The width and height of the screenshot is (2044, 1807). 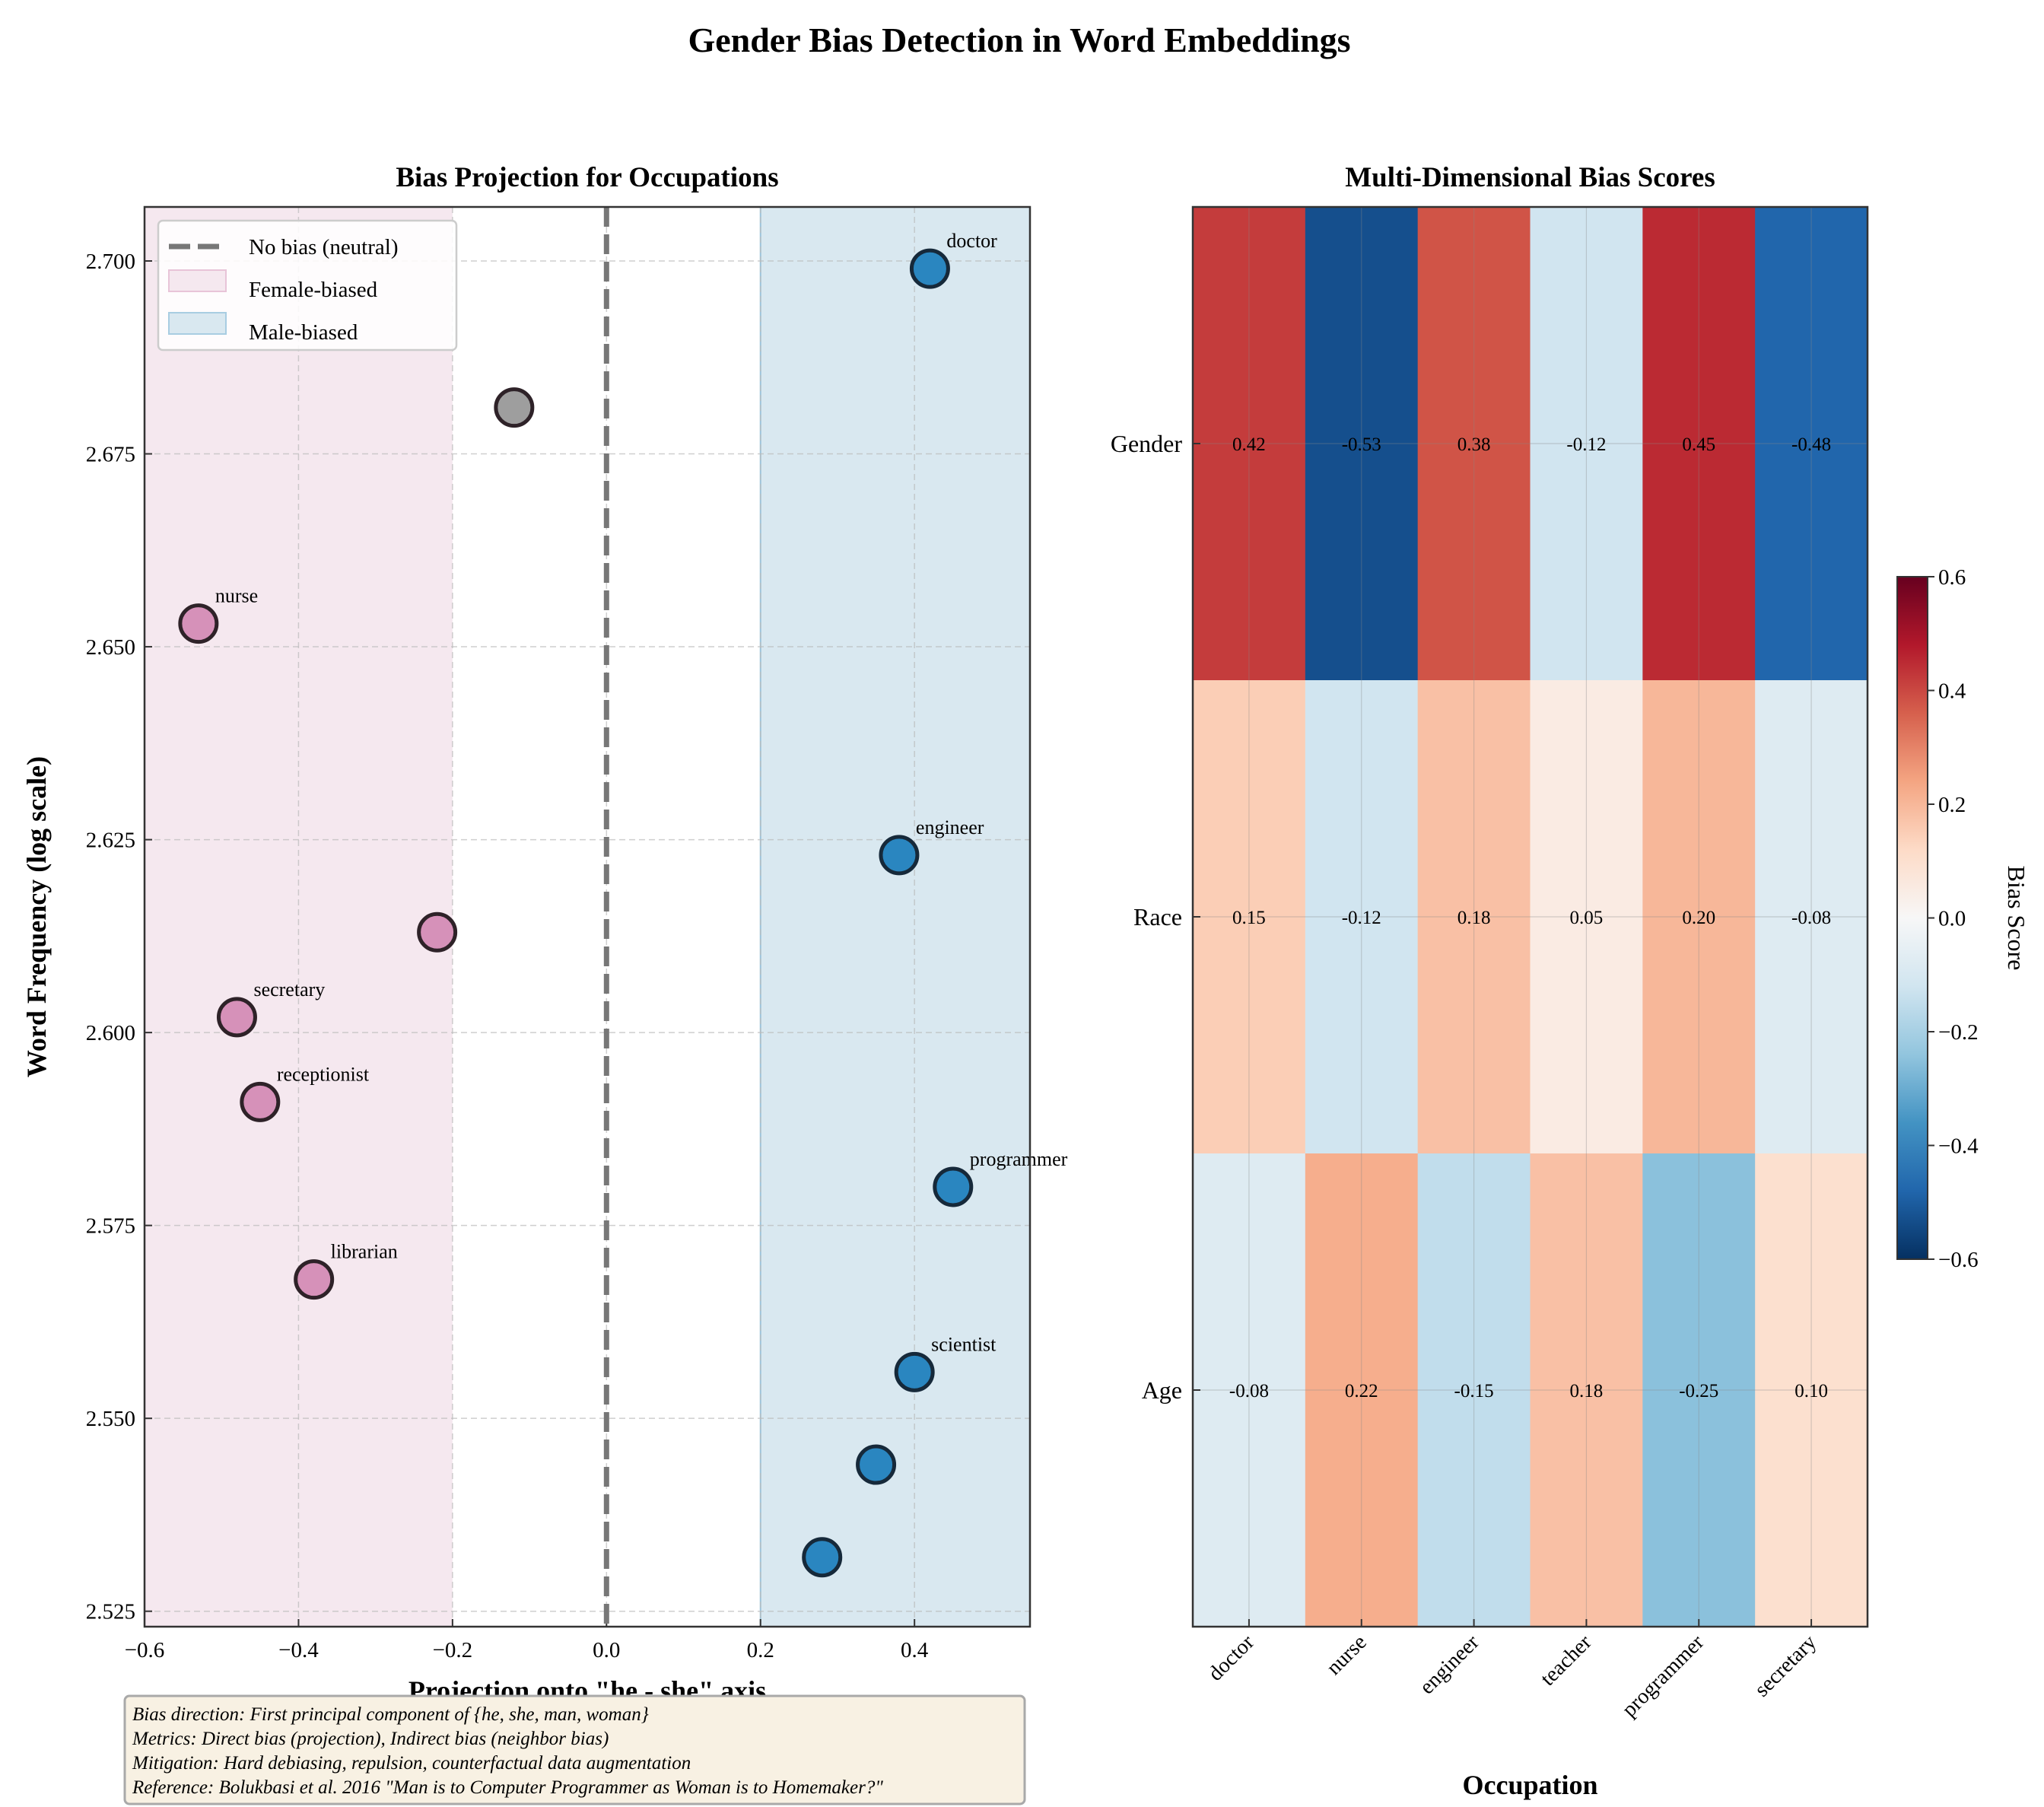 I want to click on y-tick-label: 2.550, so click(x=110, y=1419).